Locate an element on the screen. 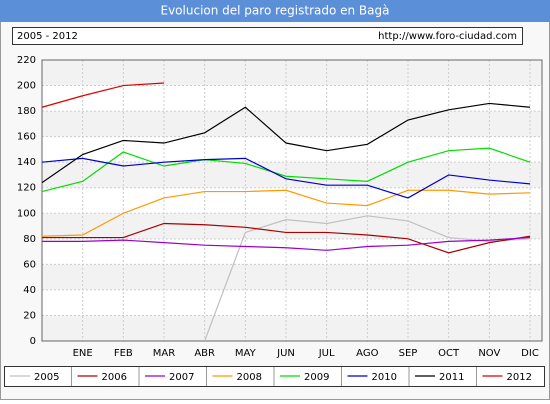 The width and height of the screenshot is (550, 404). x-tick-label: NOV is located at coordinates (489, 353).